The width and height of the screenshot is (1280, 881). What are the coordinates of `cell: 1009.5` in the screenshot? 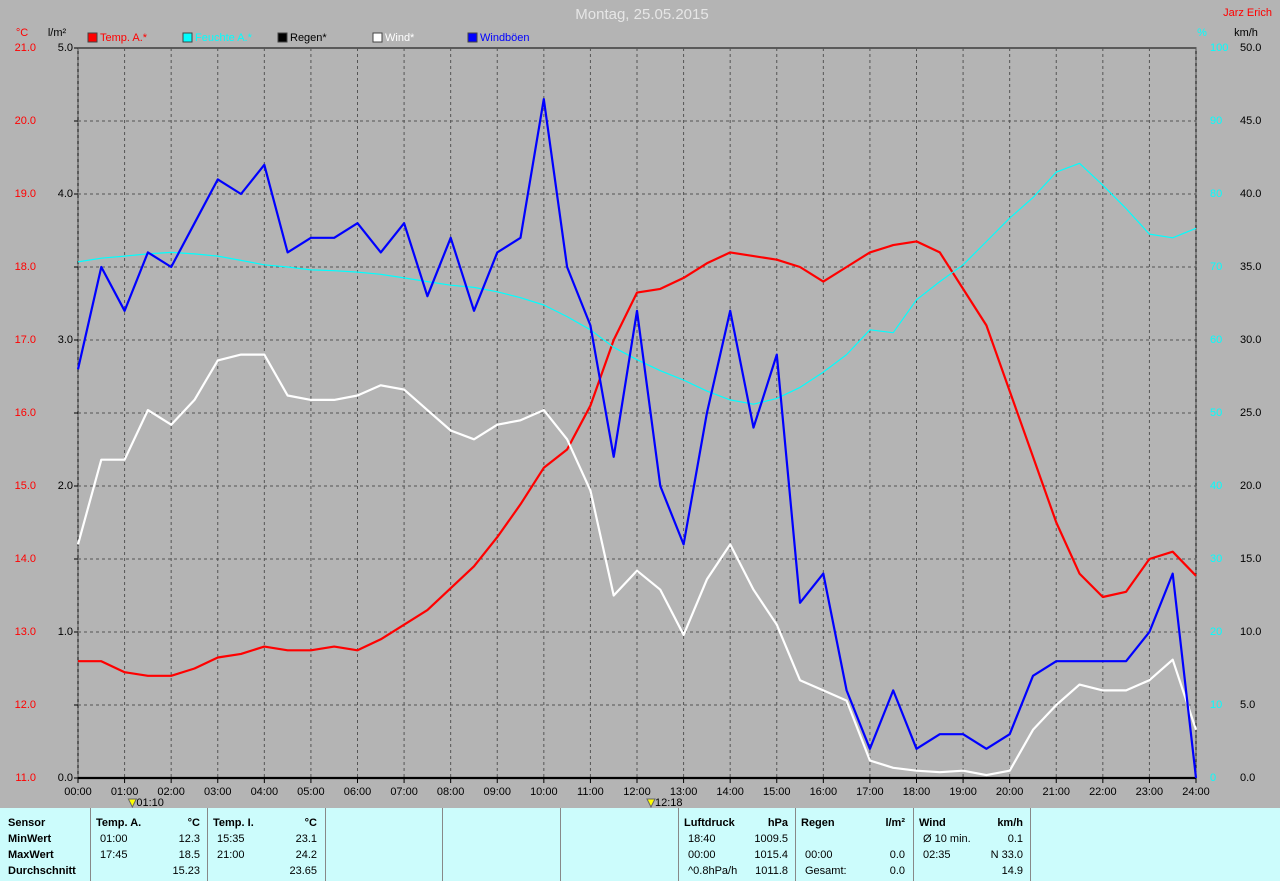 It's located at (771, 839).